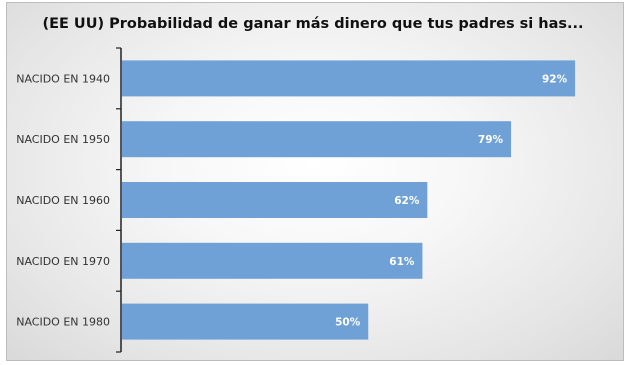  Describe the element at coordinates (63, 322) in the screenshot. I see `category-label: NACIDO EN 1980` at that location.